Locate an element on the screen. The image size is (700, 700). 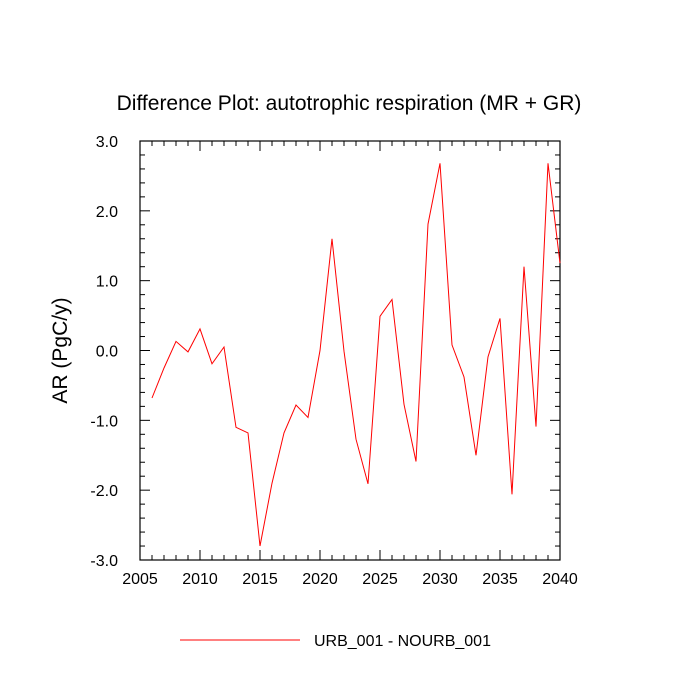
y-axis-label-group: AR (PgC/y) is located at coordinates (60, 350).